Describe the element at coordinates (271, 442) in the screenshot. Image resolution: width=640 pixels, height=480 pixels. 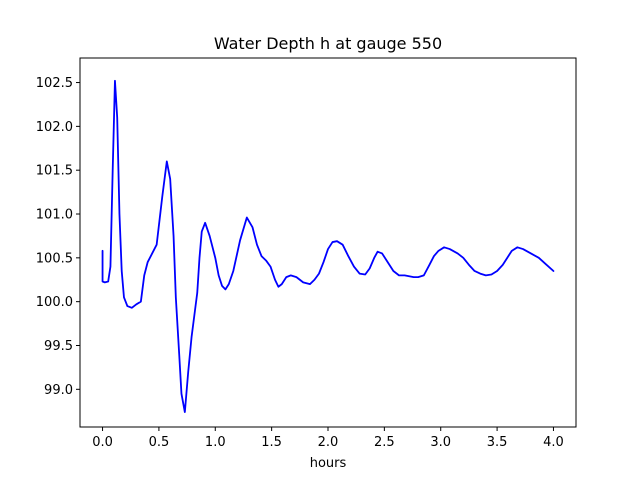
I see `x-tick-label: 1.5` at that location.